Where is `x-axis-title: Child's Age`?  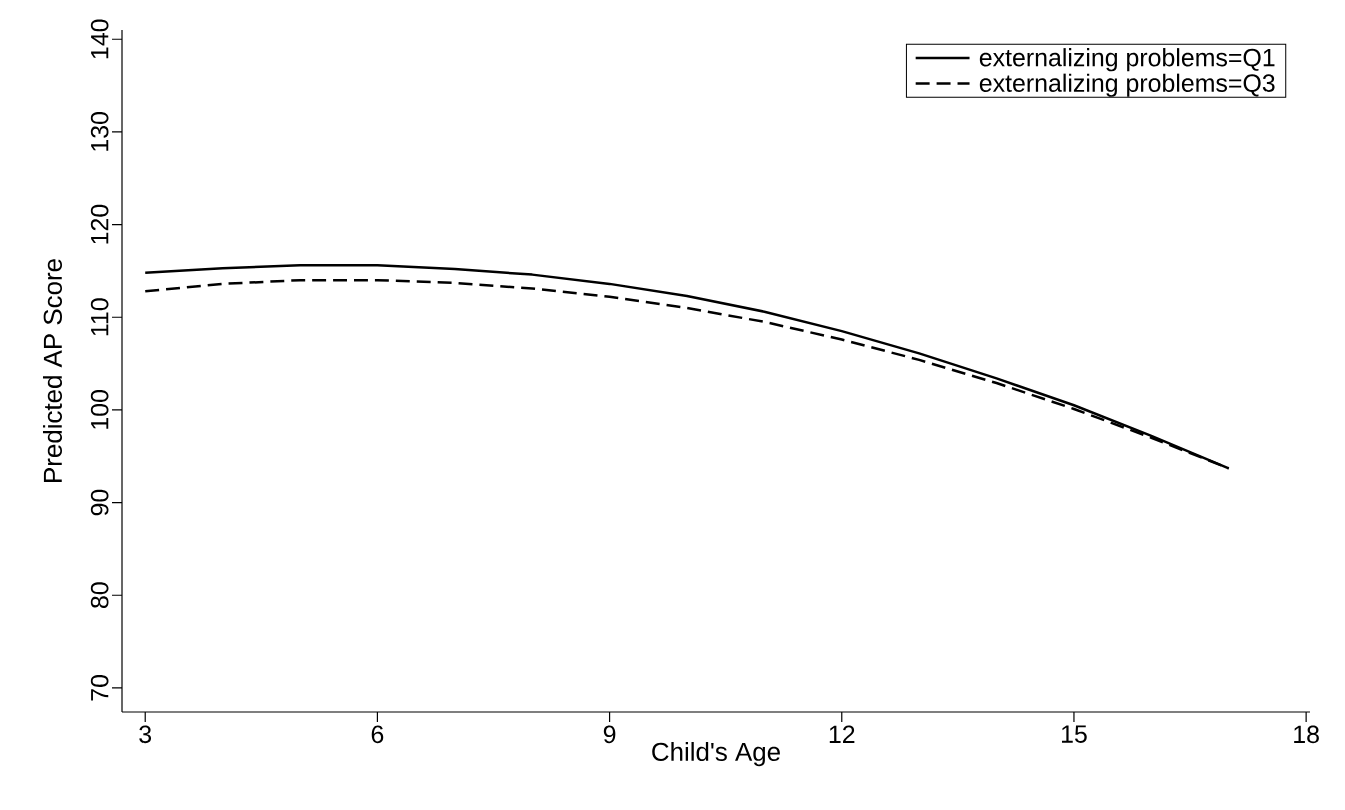
x-axis-title: Child's Age is located at coordinates (716, 754).